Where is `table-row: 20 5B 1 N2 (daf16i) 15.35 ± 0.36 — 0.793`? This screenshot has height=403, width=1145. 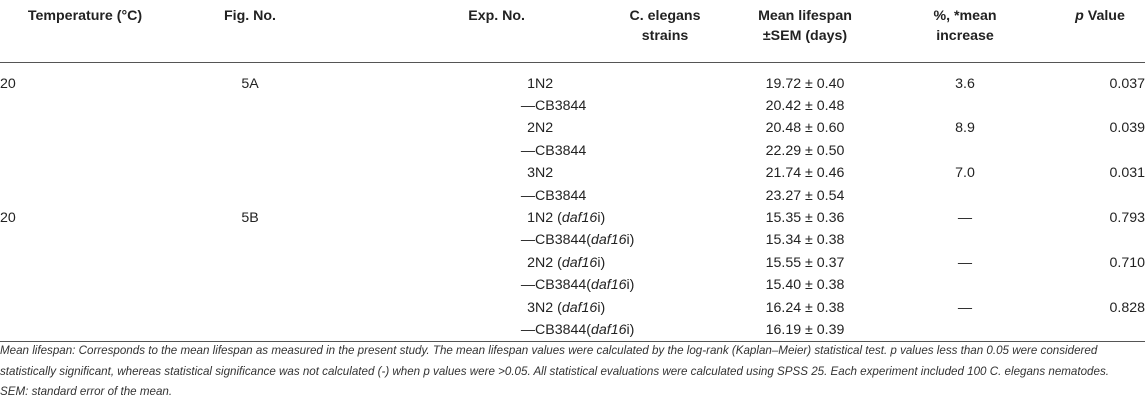 table-row: 20 5B 1 N2 (daf16i) 15.35 ± 0.36 — 0.793 is located at coordinates (572, 218).